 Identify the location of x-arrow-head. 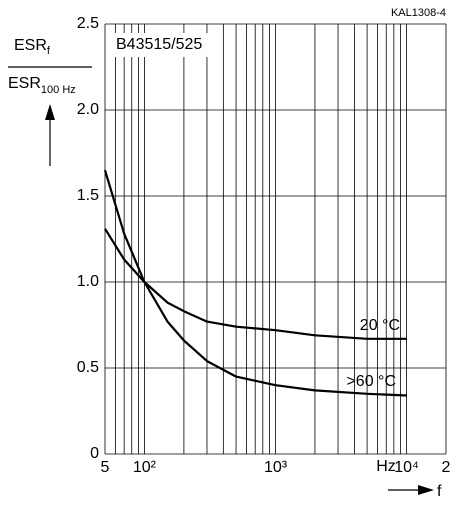
(426, 490).